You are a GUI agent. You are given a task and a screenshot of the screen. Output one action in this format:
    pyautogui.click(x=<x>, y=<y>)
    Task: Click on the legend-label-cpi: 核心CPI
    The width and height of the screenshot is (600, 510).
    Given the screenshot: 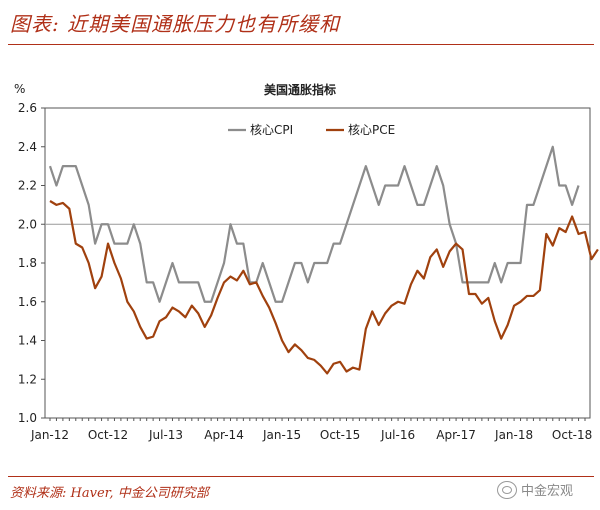 What is the action you would take?
    pyautogui.click(x=271, y=130)
    